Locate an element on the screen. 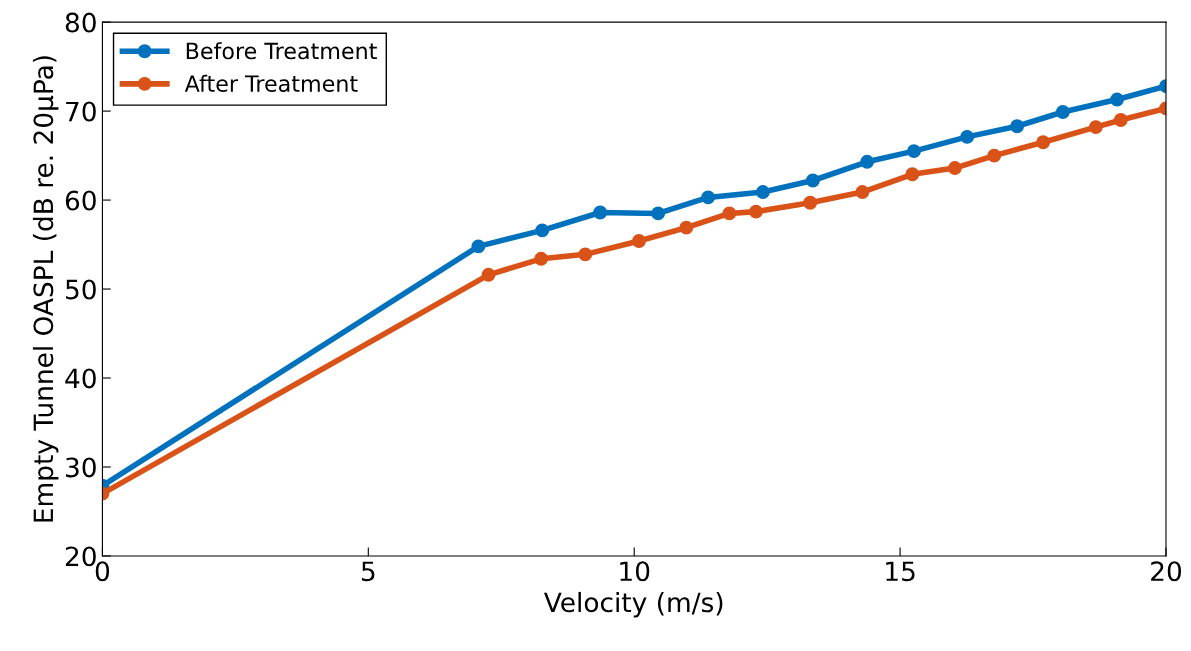 This screenshot has height=651, width=1191. legend-label: Before Treatment is located at coordinates (281, 51).